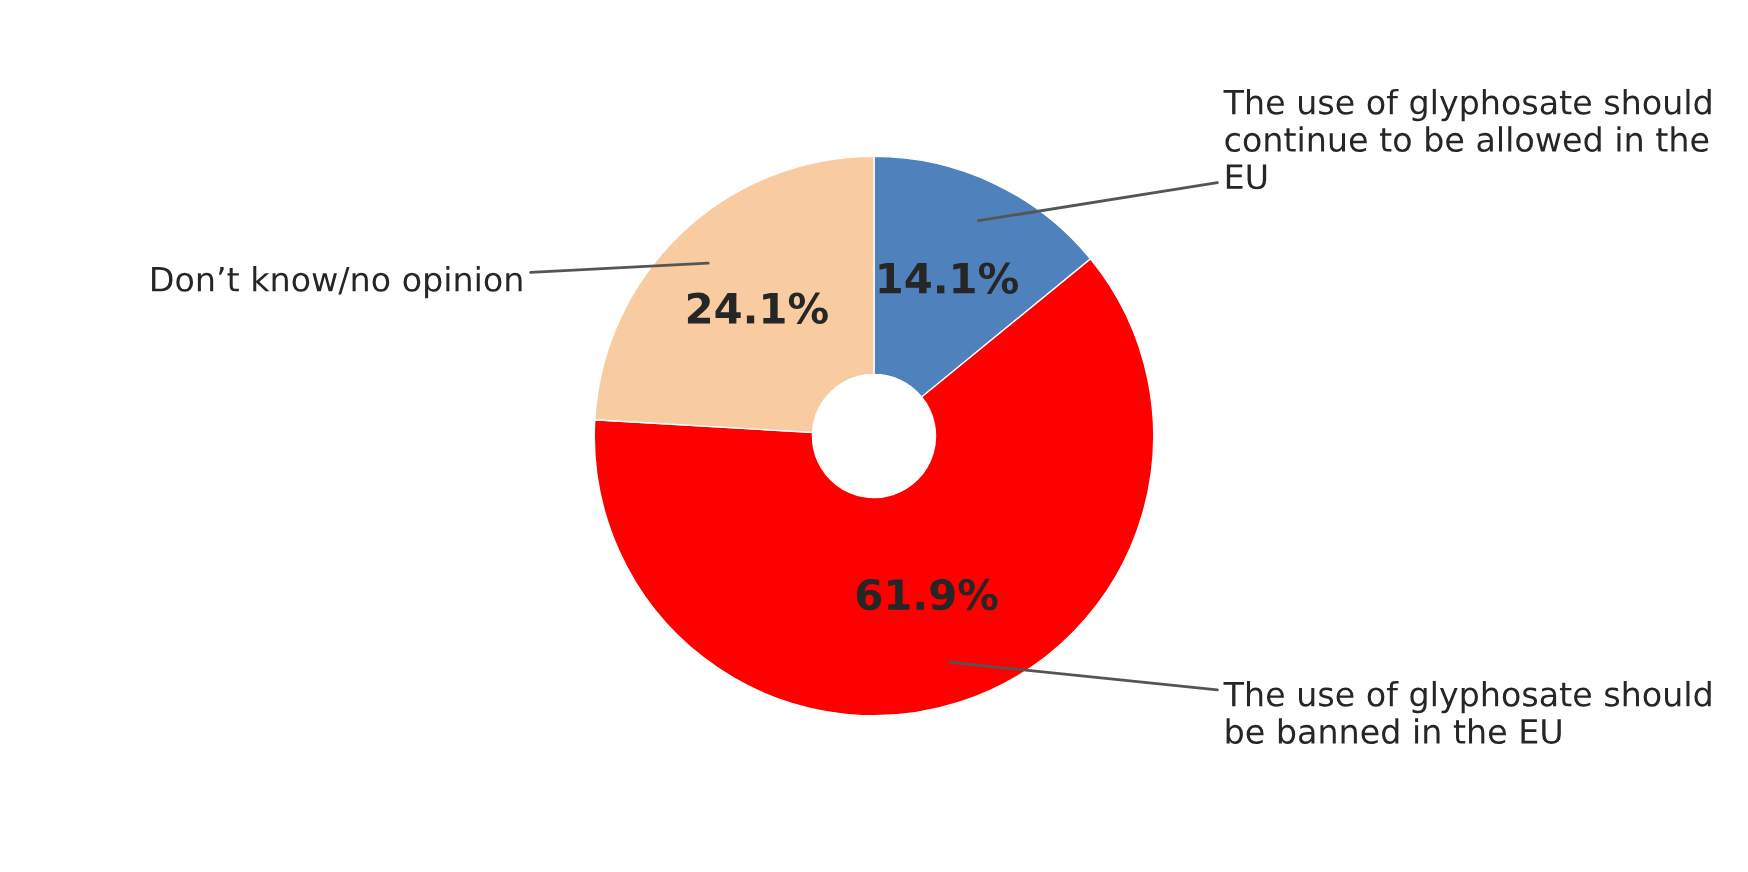 This screenshot has height=872, width=1748. I want to click on slice-label: Don’t know/no opinion, so click(337, 282).